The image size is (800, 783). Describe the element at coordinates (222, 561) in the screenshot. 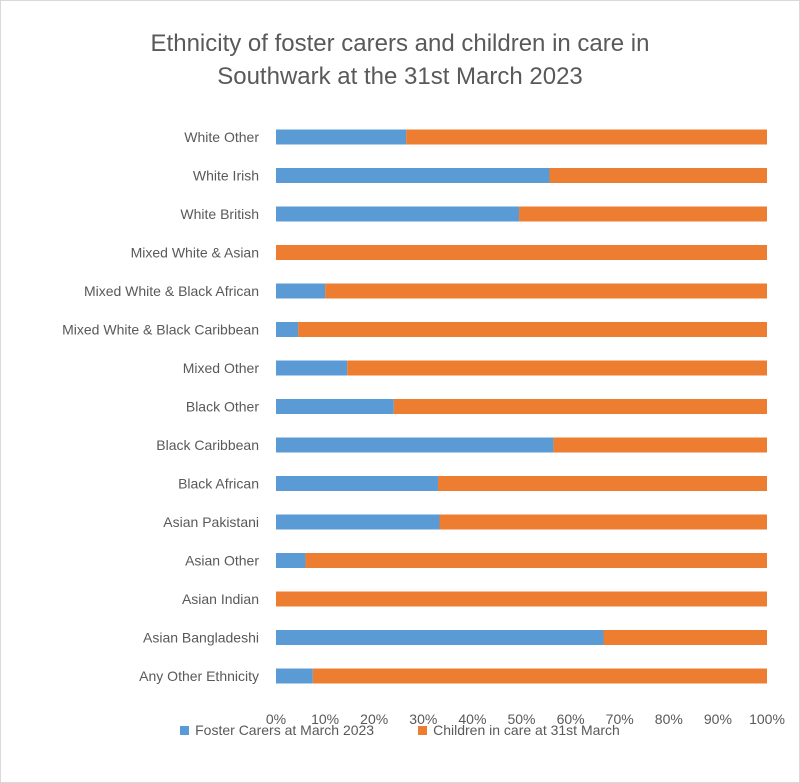

I see `category-label-asian-other: Asian Other` at that location.